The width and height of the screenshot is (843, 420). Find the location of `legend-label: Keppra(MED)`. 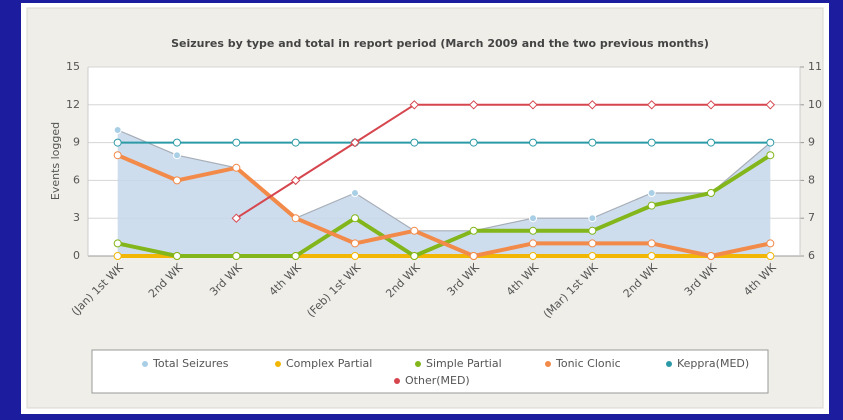

legend-label: Keppra(MED) is located at coordinates (713, 363).